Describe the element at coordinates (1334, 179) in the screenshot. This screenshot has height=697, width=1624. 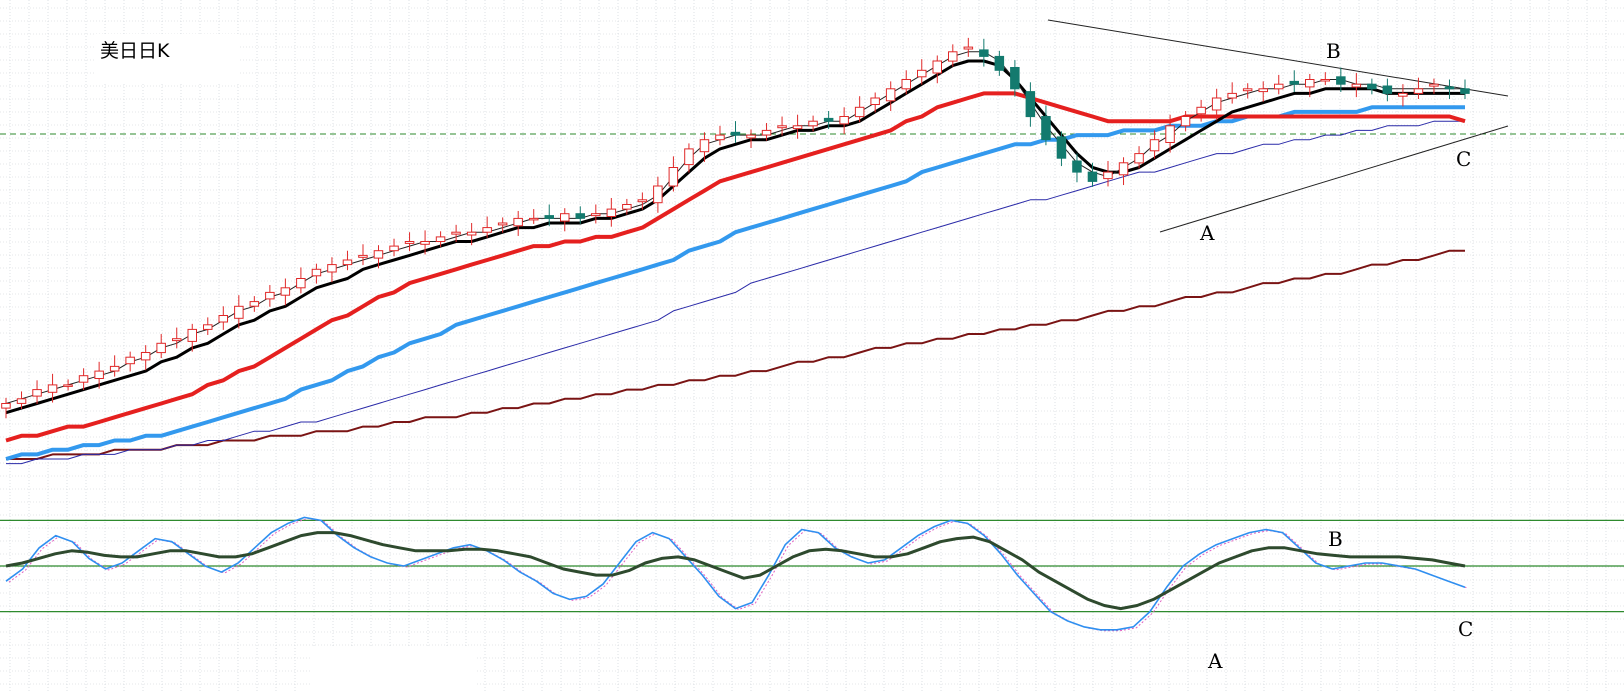
I see `lower-trendline` at that location.